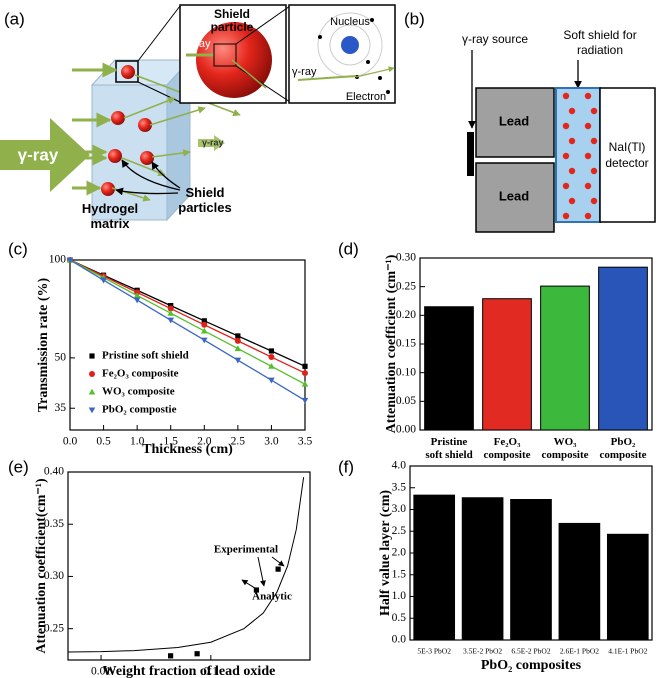 The width and height of the screenshot is (660, 678). I want to click on y-tick-label: 0.25, so click(54, 628).